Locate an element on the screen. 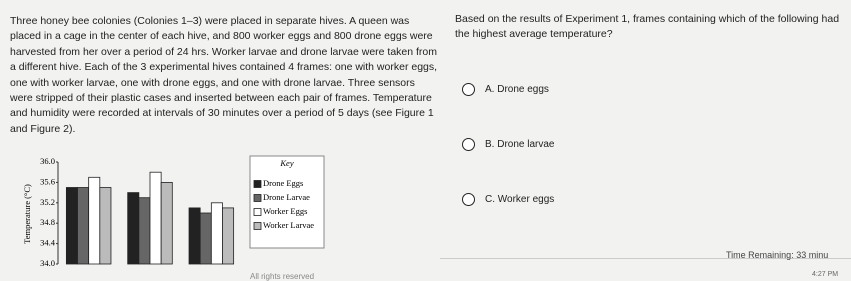 The image size is (851, 281). footer-rule is located at coordinates (645, 258).